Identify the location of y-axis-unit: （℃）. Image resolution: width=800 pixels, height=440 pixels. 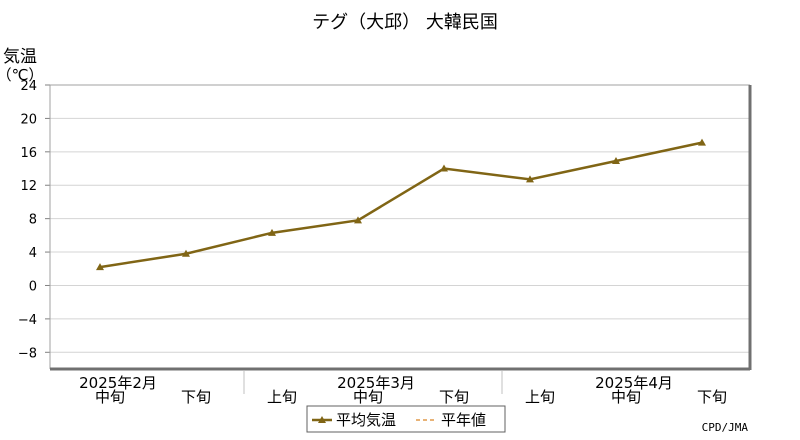
(21, 75).